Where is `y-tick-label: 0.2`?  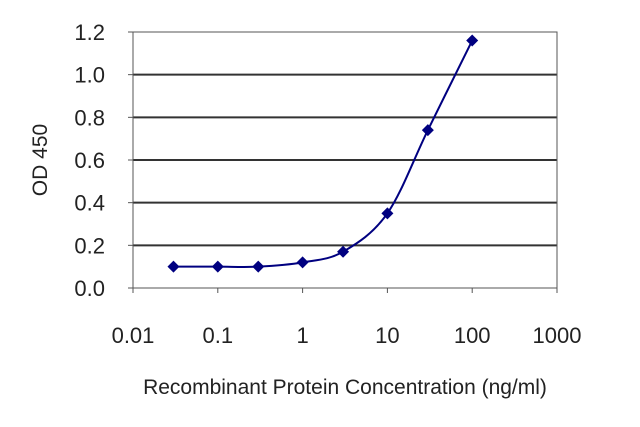 y-tick-label: 0.2 is located at coordinates (89, 245).